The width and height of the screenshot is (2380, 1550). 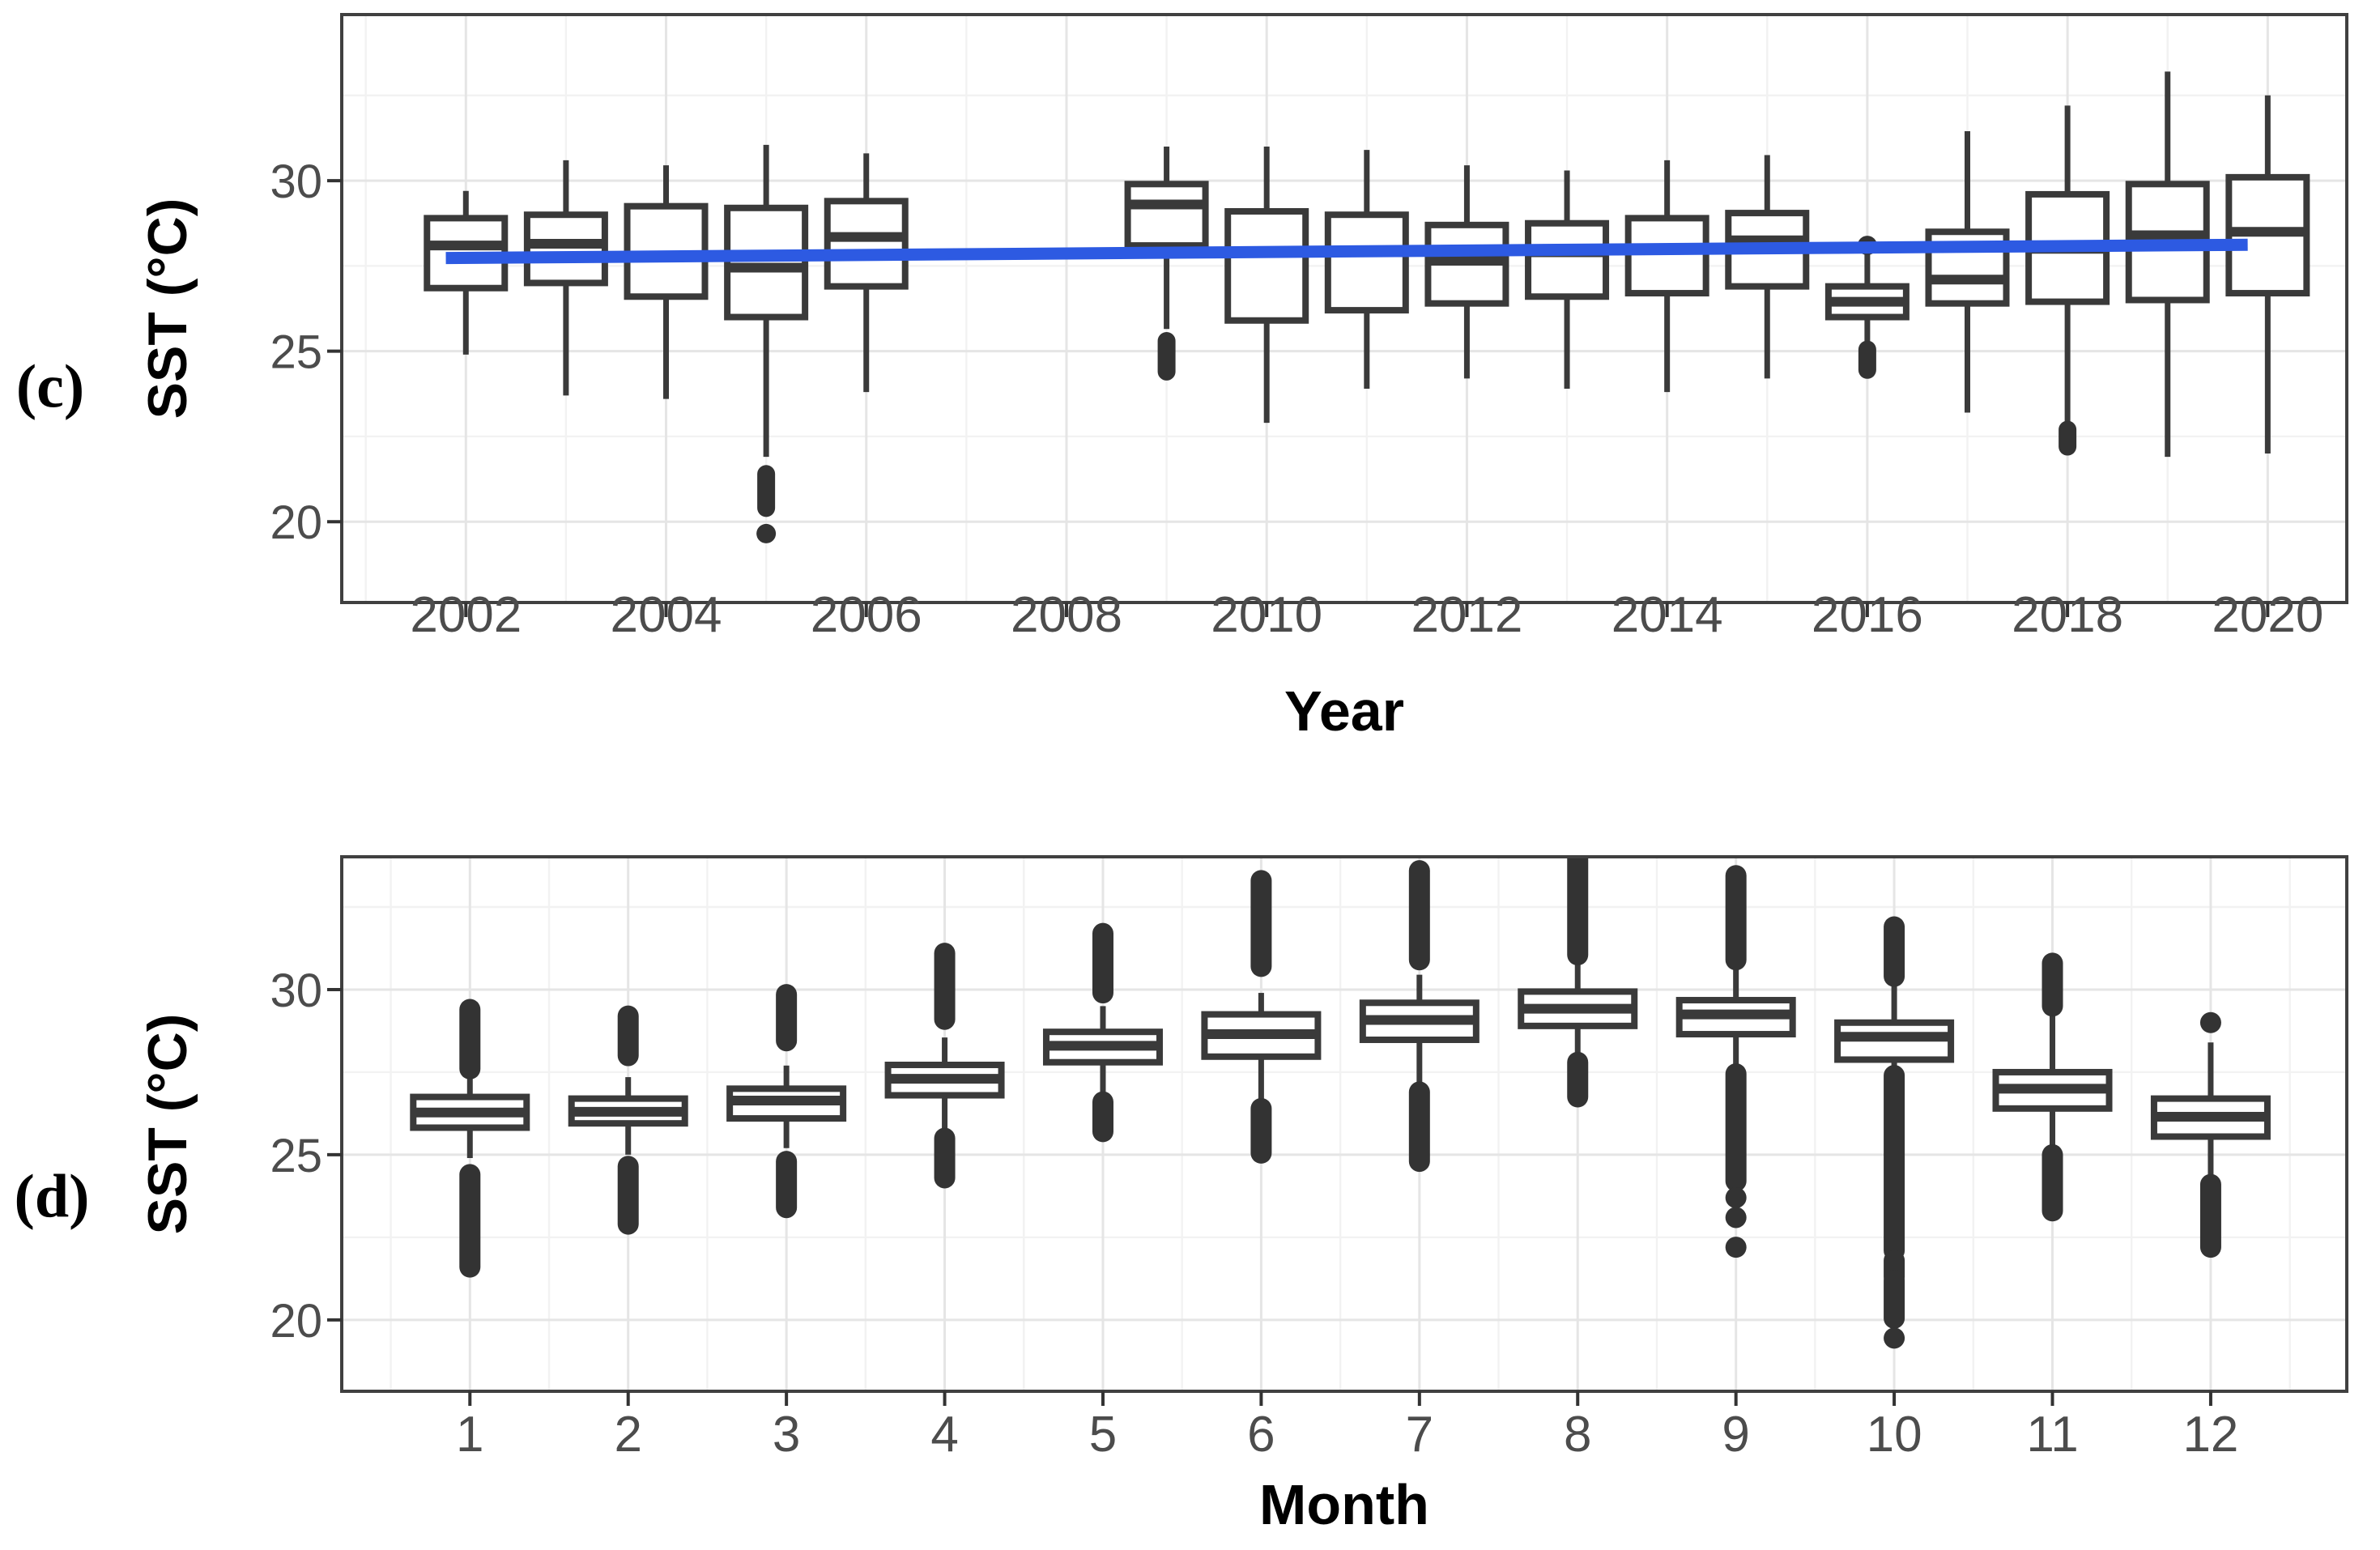 I want to click on x-tick-label: 2016, so click(x=1868, y=615).